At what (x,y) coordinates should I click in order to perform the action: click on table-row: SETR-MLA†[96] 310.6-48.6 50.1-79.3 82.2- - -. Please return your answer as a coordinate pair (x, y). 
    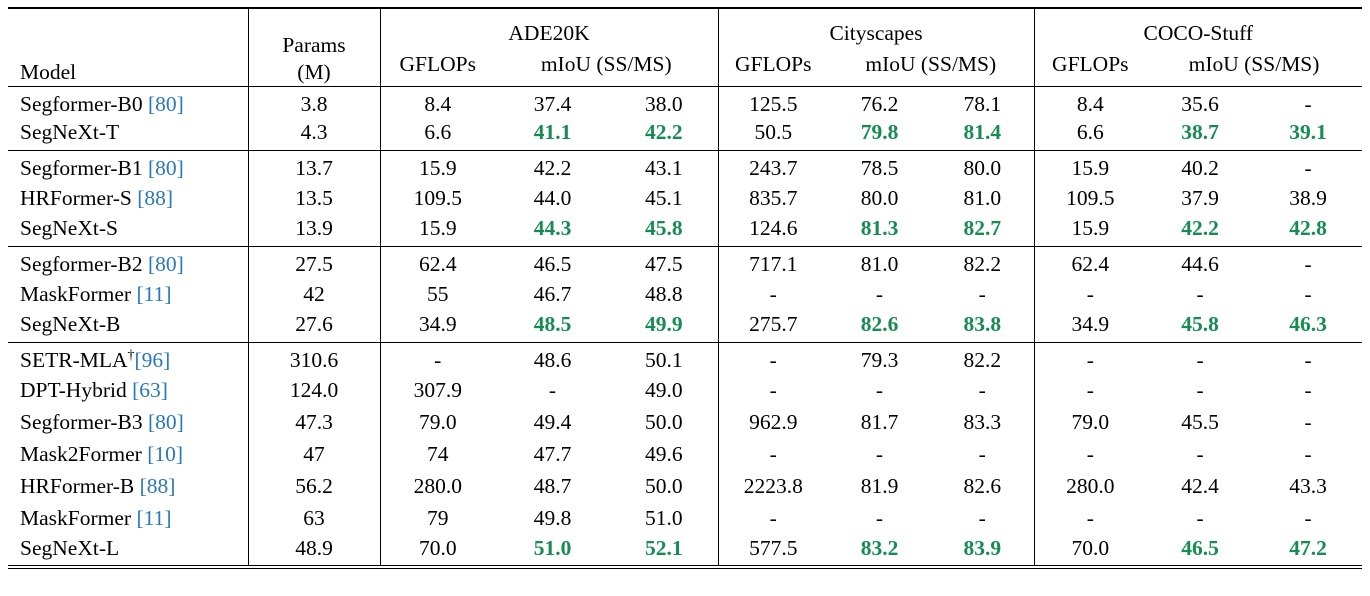
    Looking at the image, I should click on (685, 358).